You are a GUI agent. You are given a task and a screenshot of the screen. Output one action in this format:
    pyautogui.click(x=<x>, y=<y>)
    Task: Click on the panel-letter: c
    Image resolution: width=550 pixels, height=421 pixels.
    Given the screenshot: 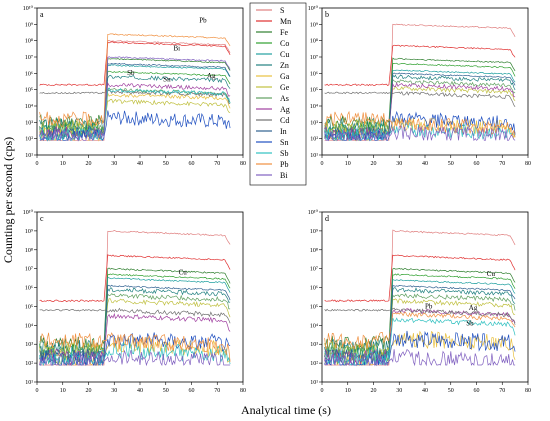 What is the action you would take?
    pyautogui.click(x=42, y=218)
    